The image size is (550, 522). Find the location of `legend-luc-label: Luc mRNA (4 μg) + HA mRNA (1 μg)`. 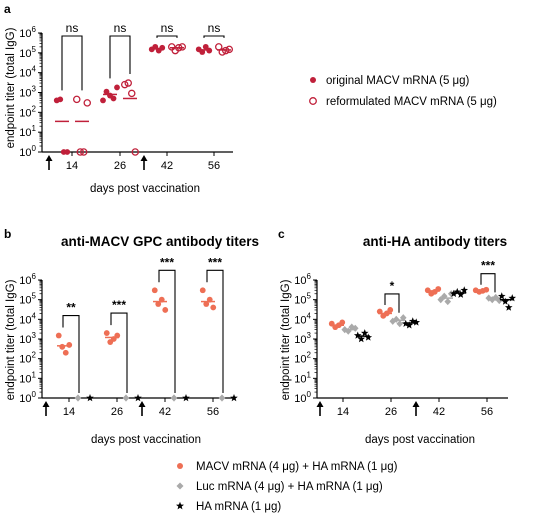

legend-luc-label: Luc mRNA (4 μg) + HA mRNA (1 μg) is located at coordinates (289, 487).